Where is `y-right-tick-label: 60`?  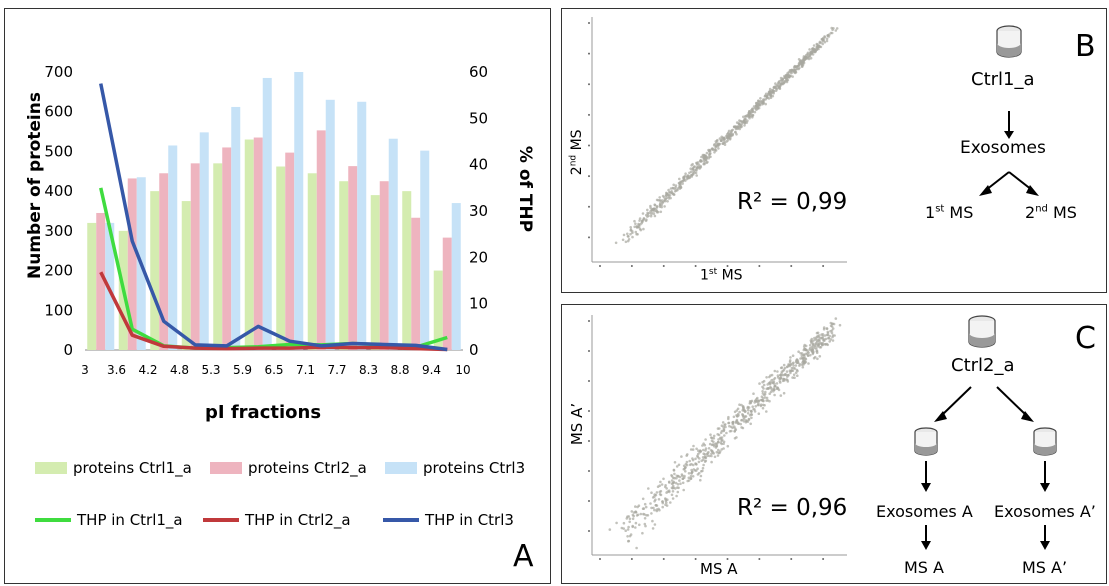 y-right-tick-label: 60 is located at coordinates (478, 72).